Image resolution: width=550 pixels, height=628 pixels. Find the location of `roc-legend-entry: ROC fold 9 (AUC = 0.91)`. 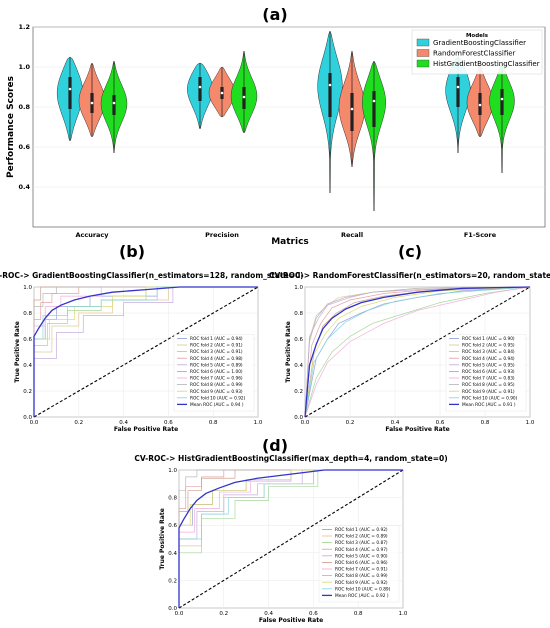

roc-legend-entry: ROC fold 9 (AUC = 0.91) is located at coordinates (488, 392).